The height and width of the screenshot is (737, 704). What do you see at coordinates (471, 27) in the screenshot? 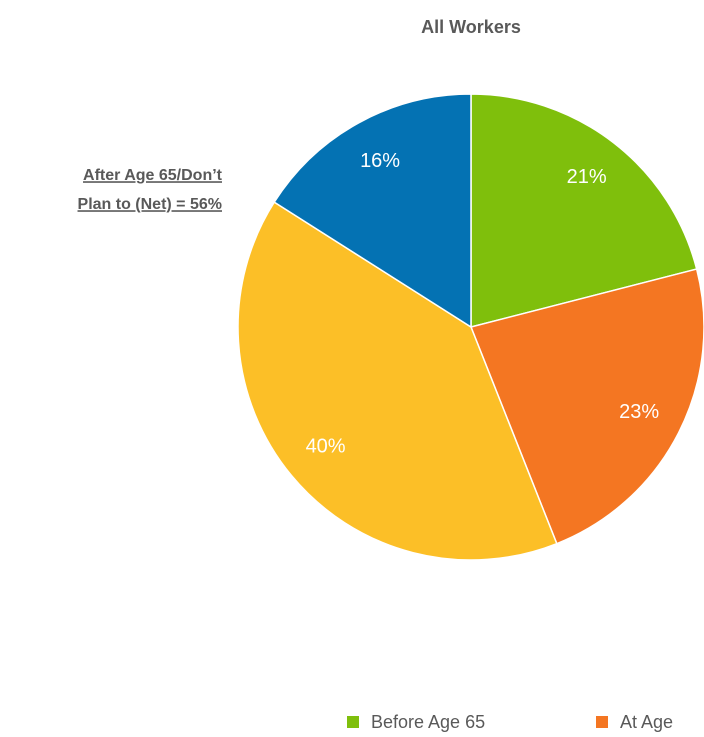
I see `chart-title: All Workers` at bounding box center [471, 27].